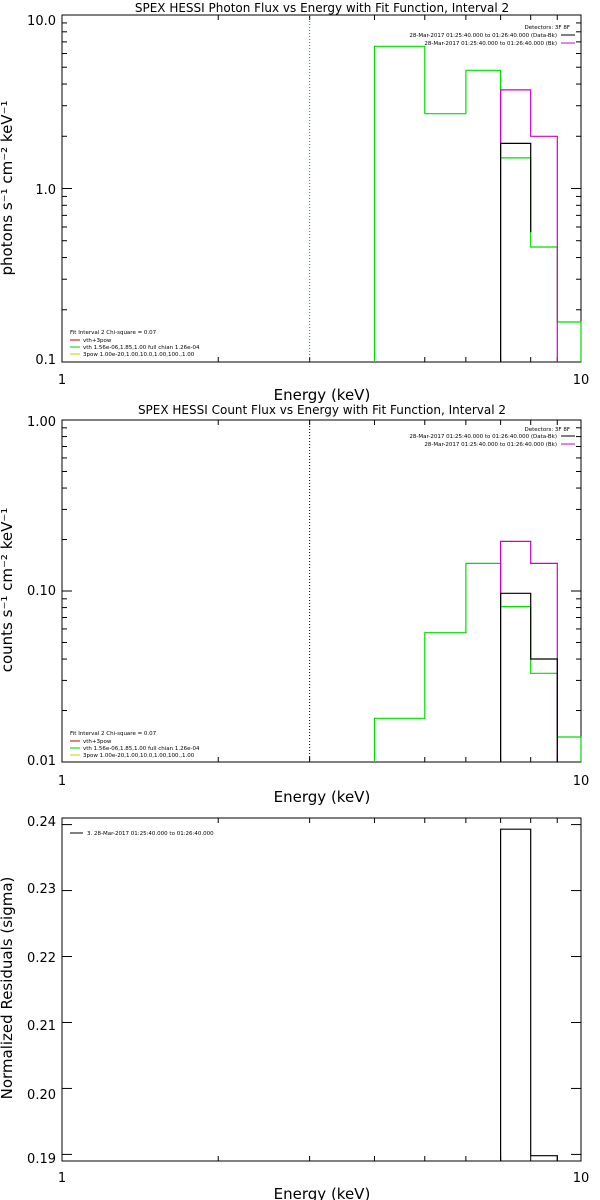 This screenshot has height=1200, width=600. I want to click on panel2-xtick-10: 10, so click(581, 781).